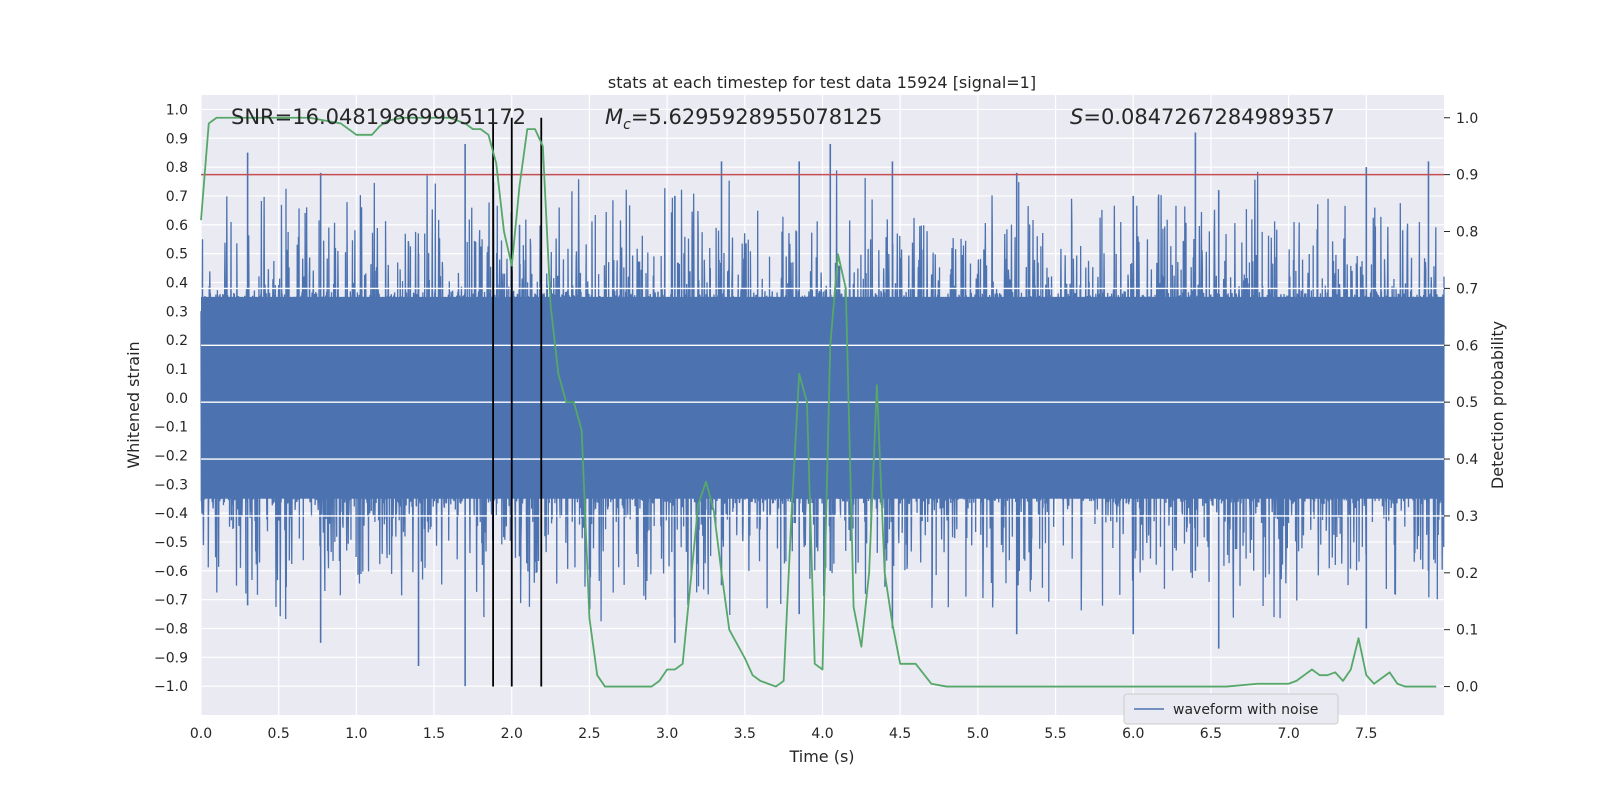 This screenshot has width=1600, height=800. What do you see at coordinates (171, 485) in the screenshot?
I see `y-tick-label: −0.3` at bounding box center [171, 485].